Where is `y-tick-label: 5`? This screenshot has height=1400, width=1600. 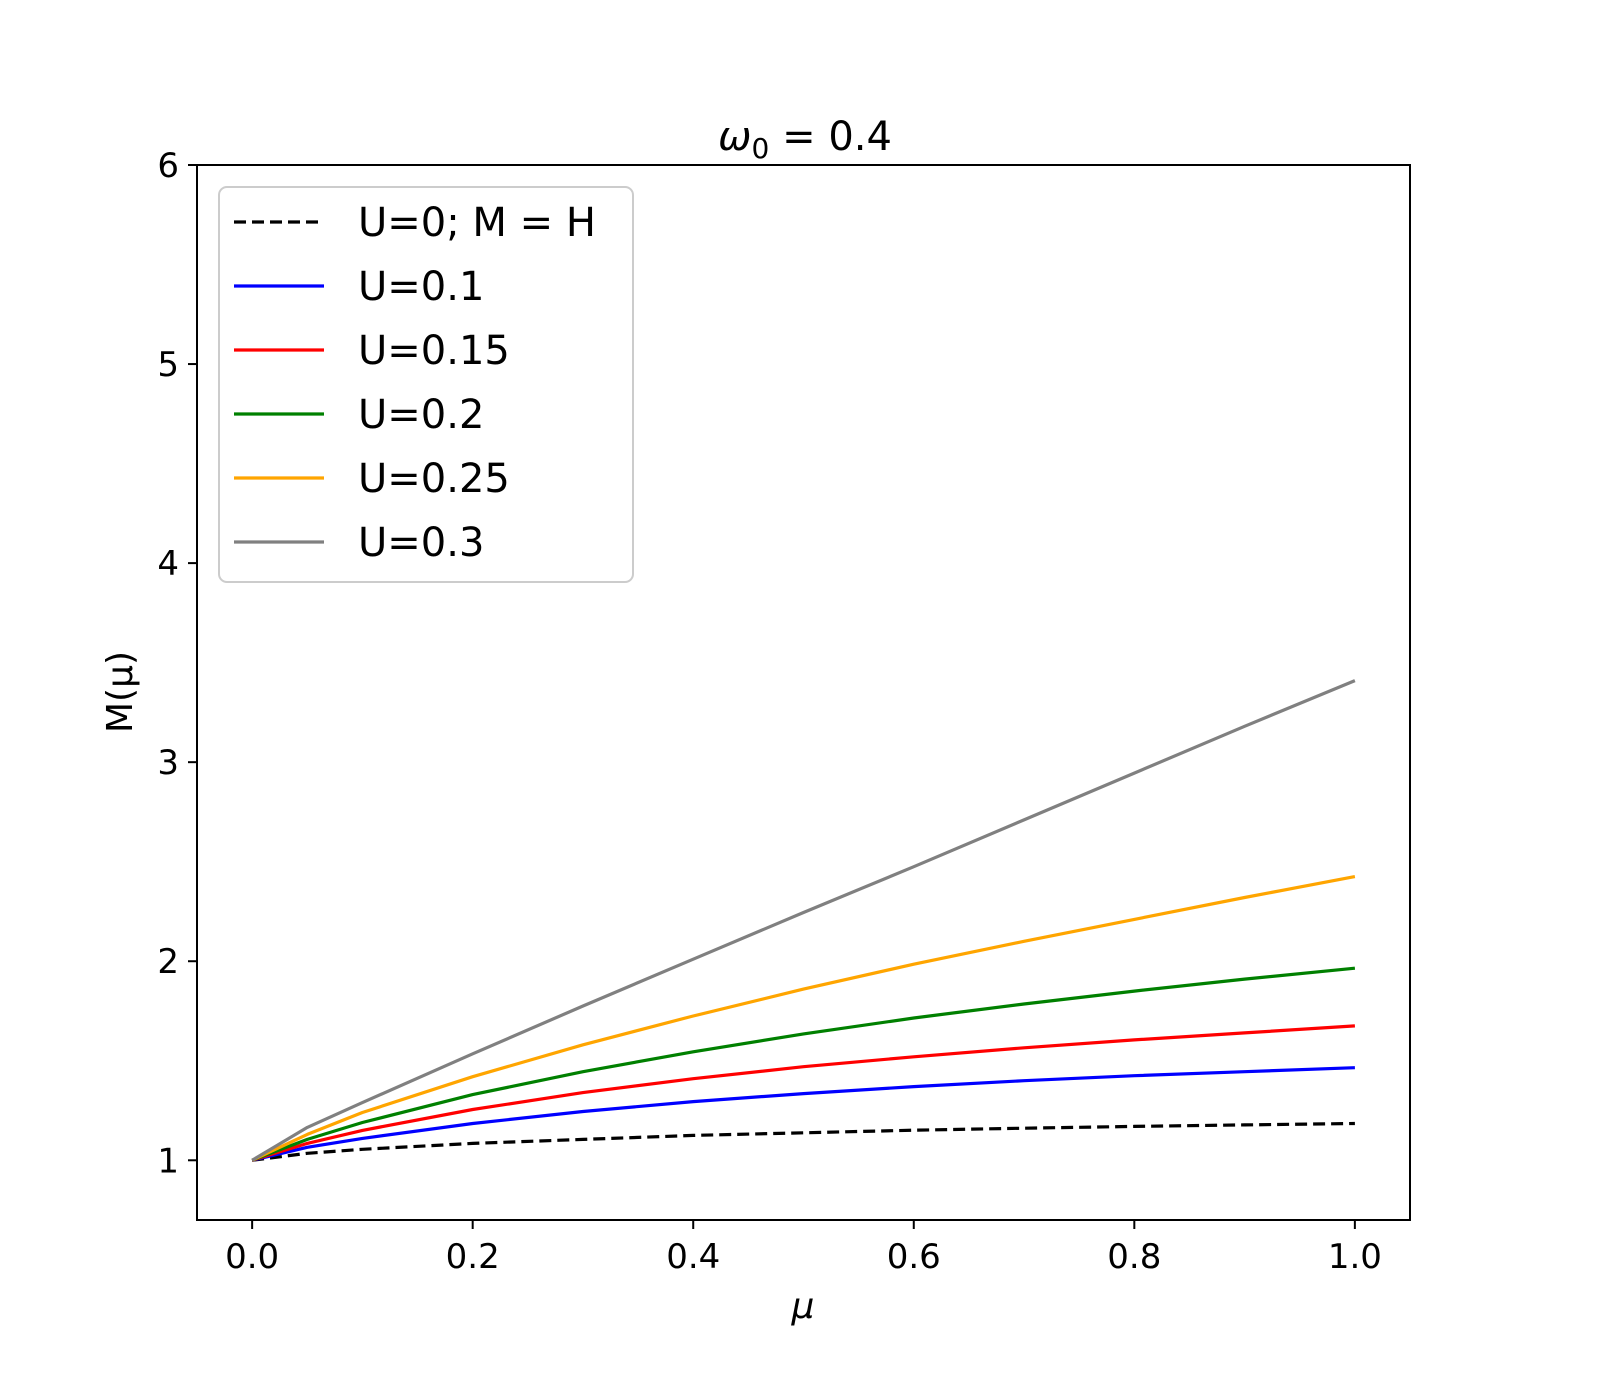
y-tick-label: 5 is located at coordinates (168, 365).